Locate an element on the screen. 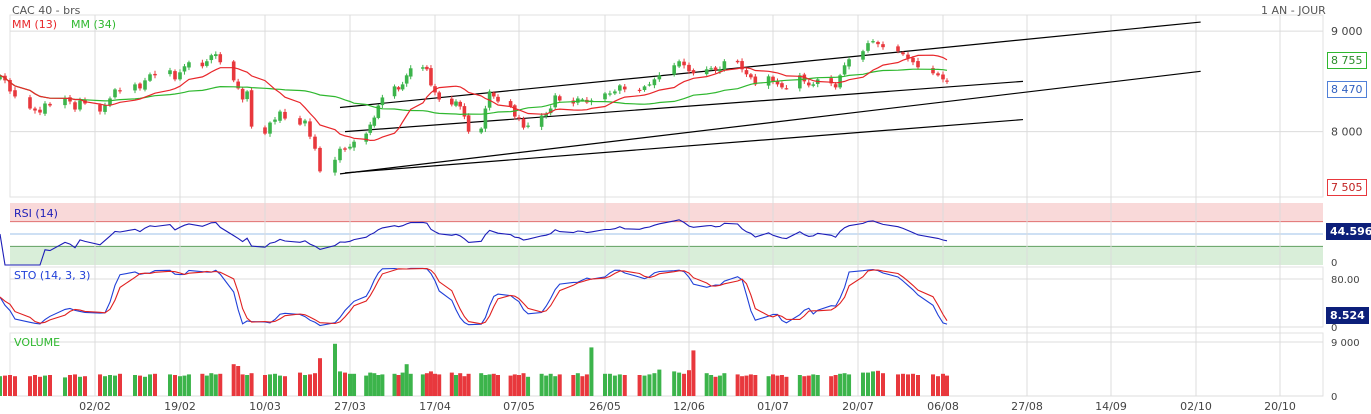 The width and height of the screenshot is (1371, 414). price-tag-ma-short: 8 755 is located at coordinates (1347, 60).